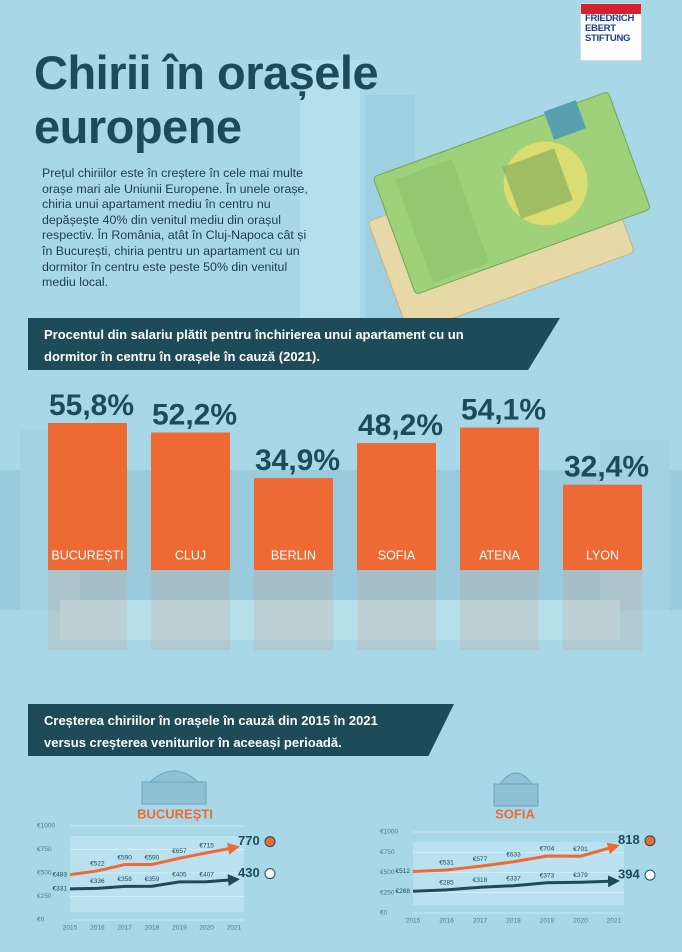 The width and height of the screenshot is (682, 952). I want to click on value-label: €379, so click(580, 875).